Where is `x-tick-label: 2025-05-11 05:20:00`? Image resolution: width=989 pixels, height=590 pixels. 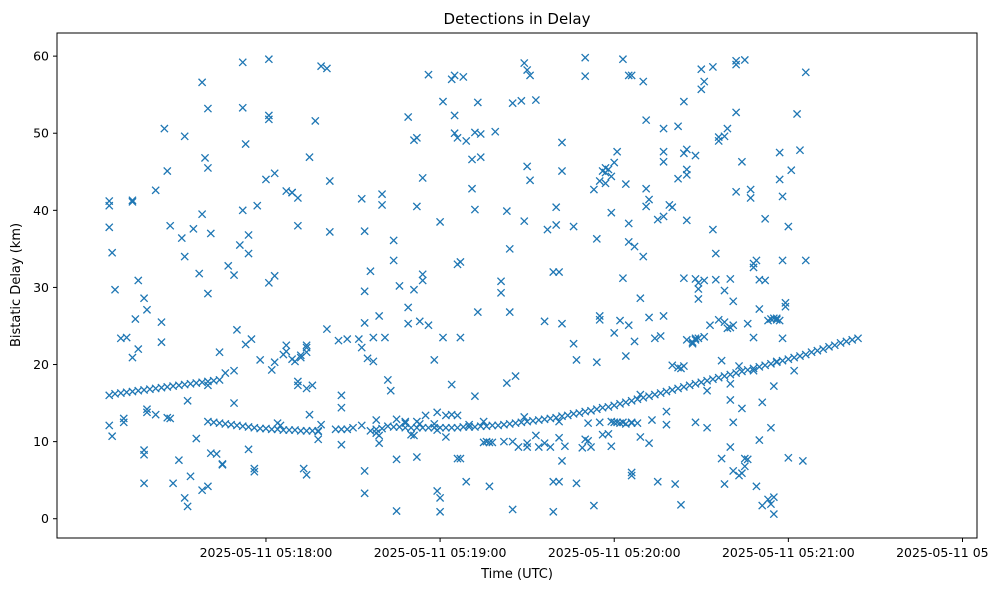 x-tick-label: 2025-05-11 05:20:00 is located at coordinates (614, 552).